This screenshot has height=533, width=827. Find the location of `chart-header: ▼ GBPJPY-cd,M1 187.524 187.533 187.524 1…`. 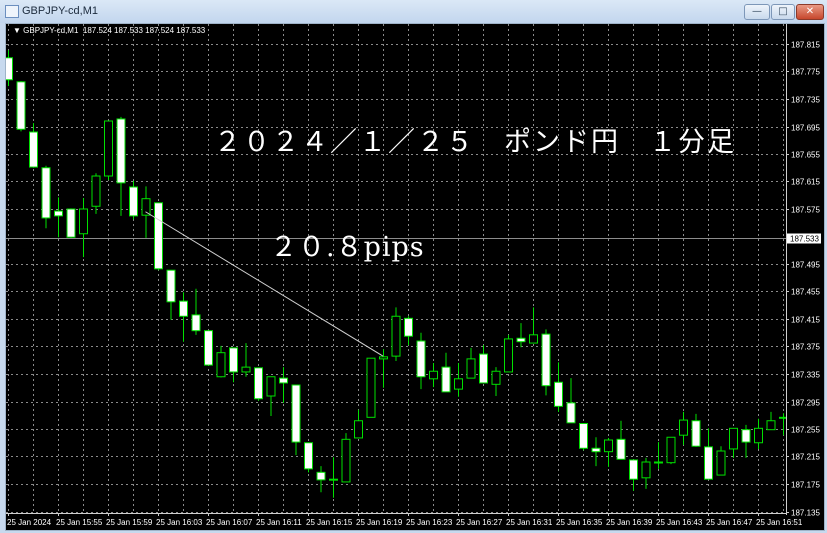

chart-header: ▼ GBPJPY-cd,M1 187.524 187.533 187.524 1… is located at coordinates (109, 30).